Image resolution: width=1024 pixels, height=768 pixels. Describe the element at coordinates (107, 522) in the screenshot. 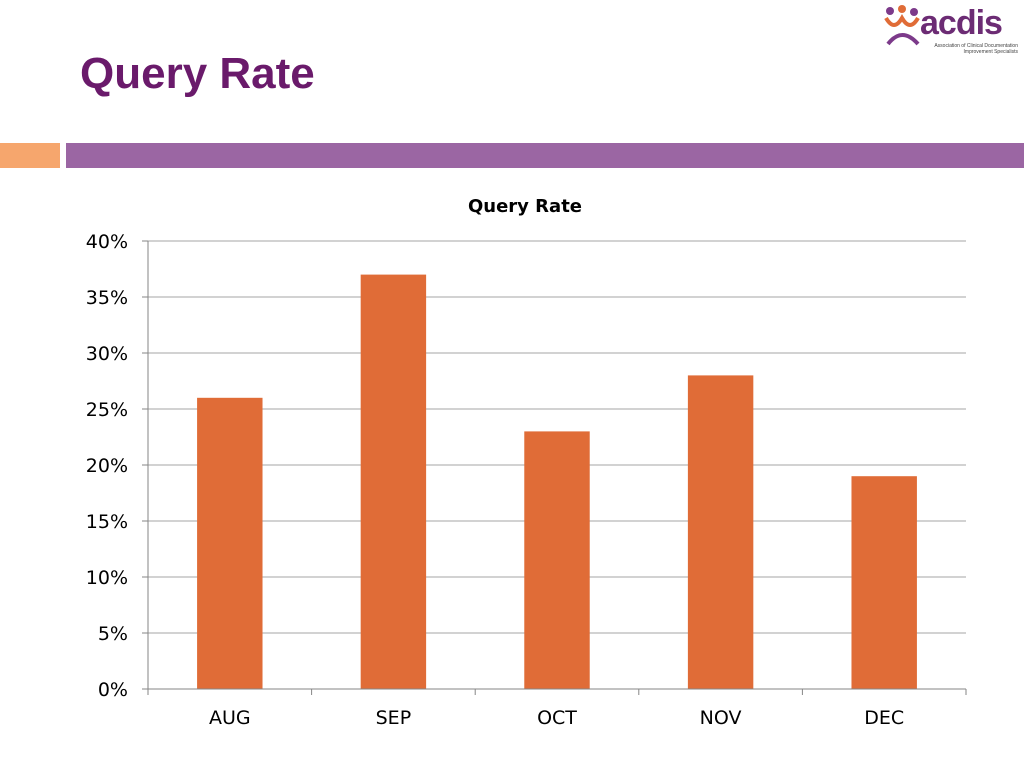

I see `y-tick-label: 15%` at that location.